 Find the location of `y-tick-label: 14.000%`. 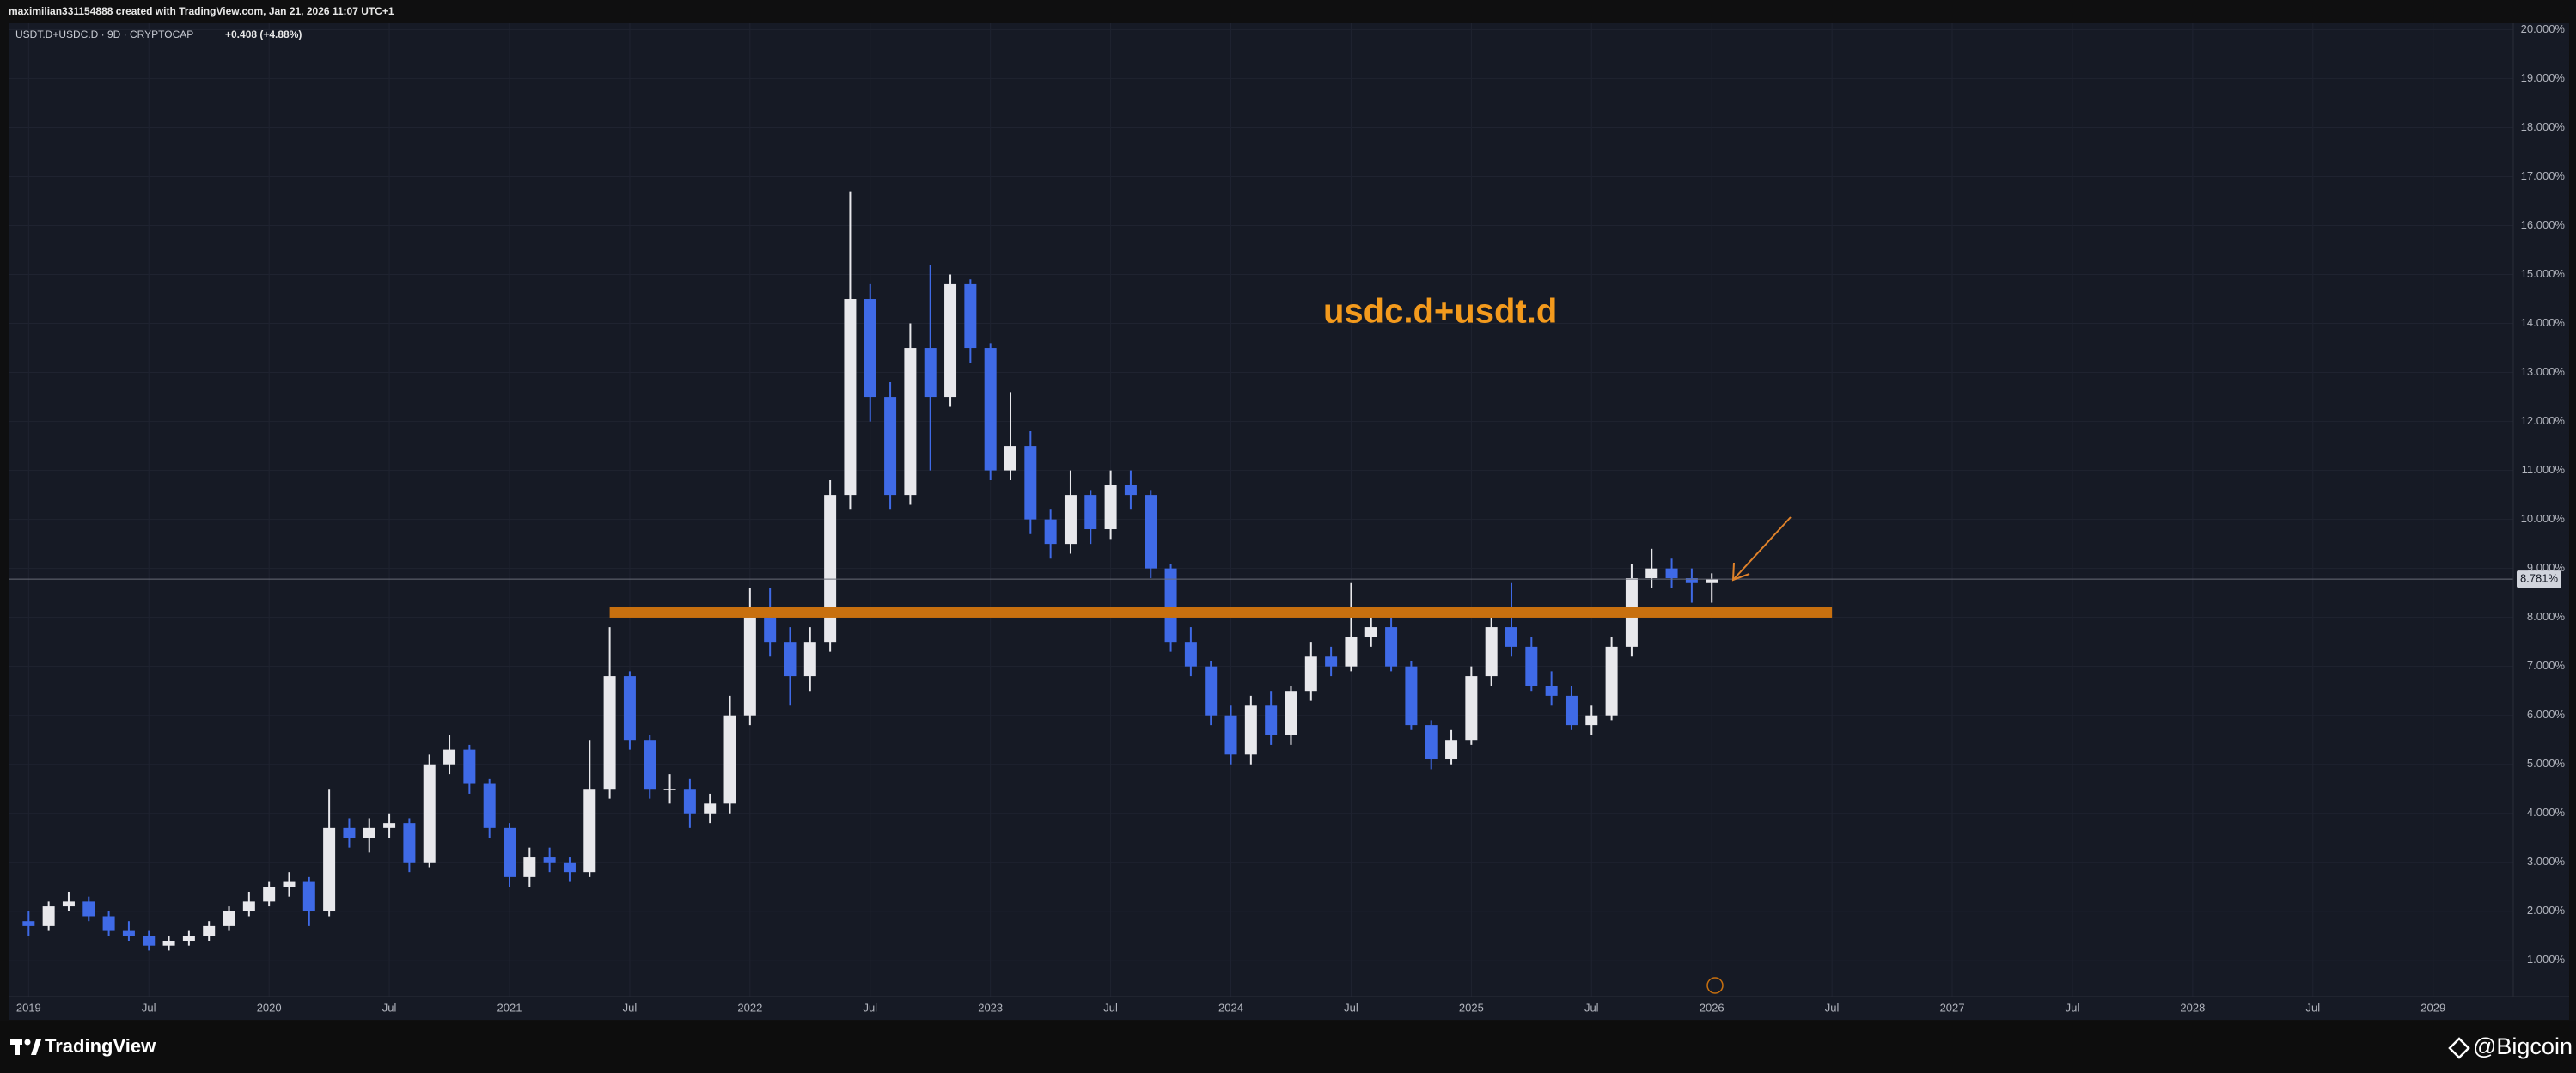

y-tick-label: 14.000% is located at coordinates (2543, 322).